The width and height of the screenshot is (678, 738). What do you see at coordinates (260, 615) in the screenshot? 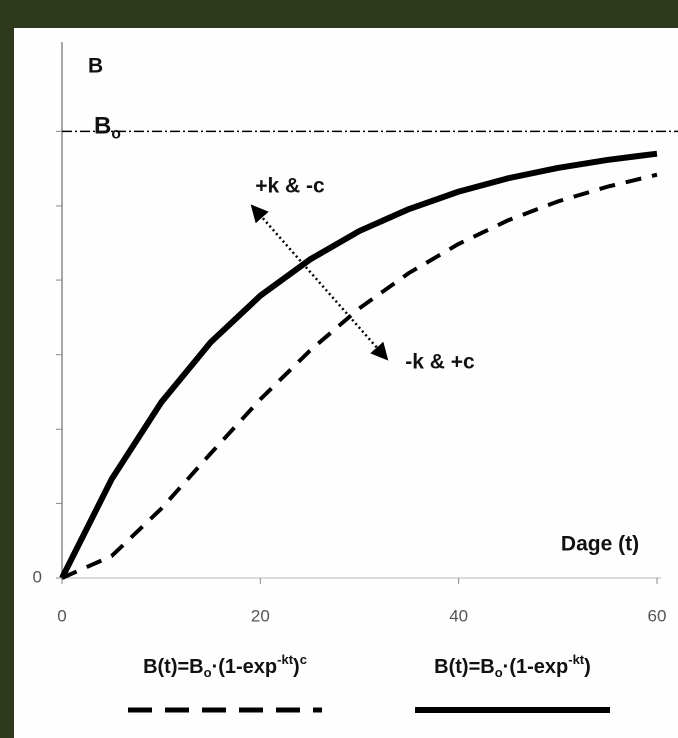
I see `x-tick-label: 20` at bounding box center [260, 615].